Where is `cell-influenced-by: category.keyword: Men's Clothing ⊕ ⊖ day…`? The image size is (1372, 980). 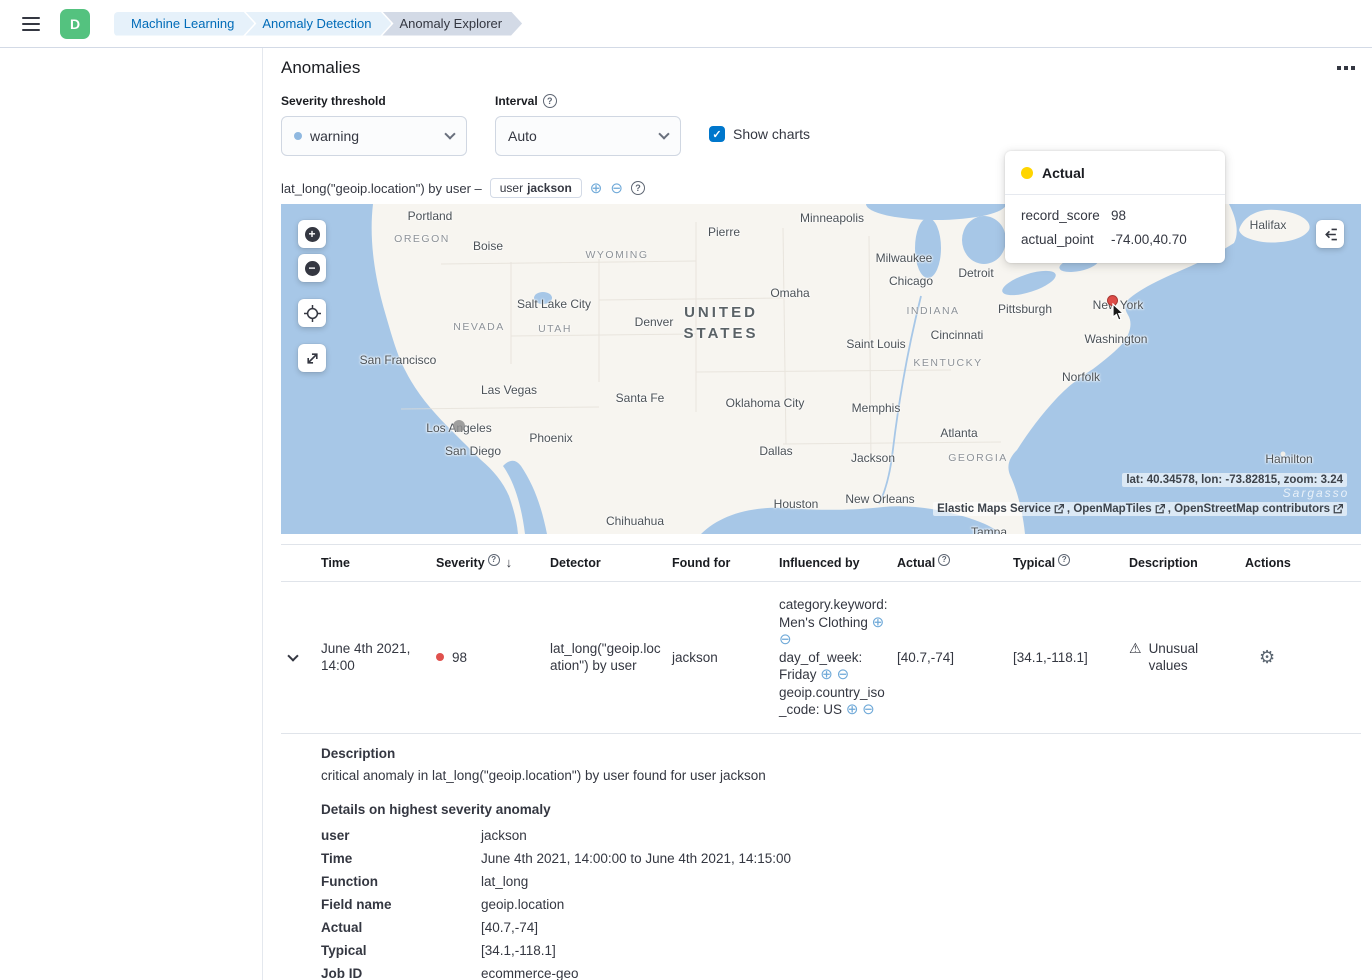 cell-influenced-by: category.keyword: Men's Clothing ⊕ ⊖ day… is located at coordinates (833, 657).